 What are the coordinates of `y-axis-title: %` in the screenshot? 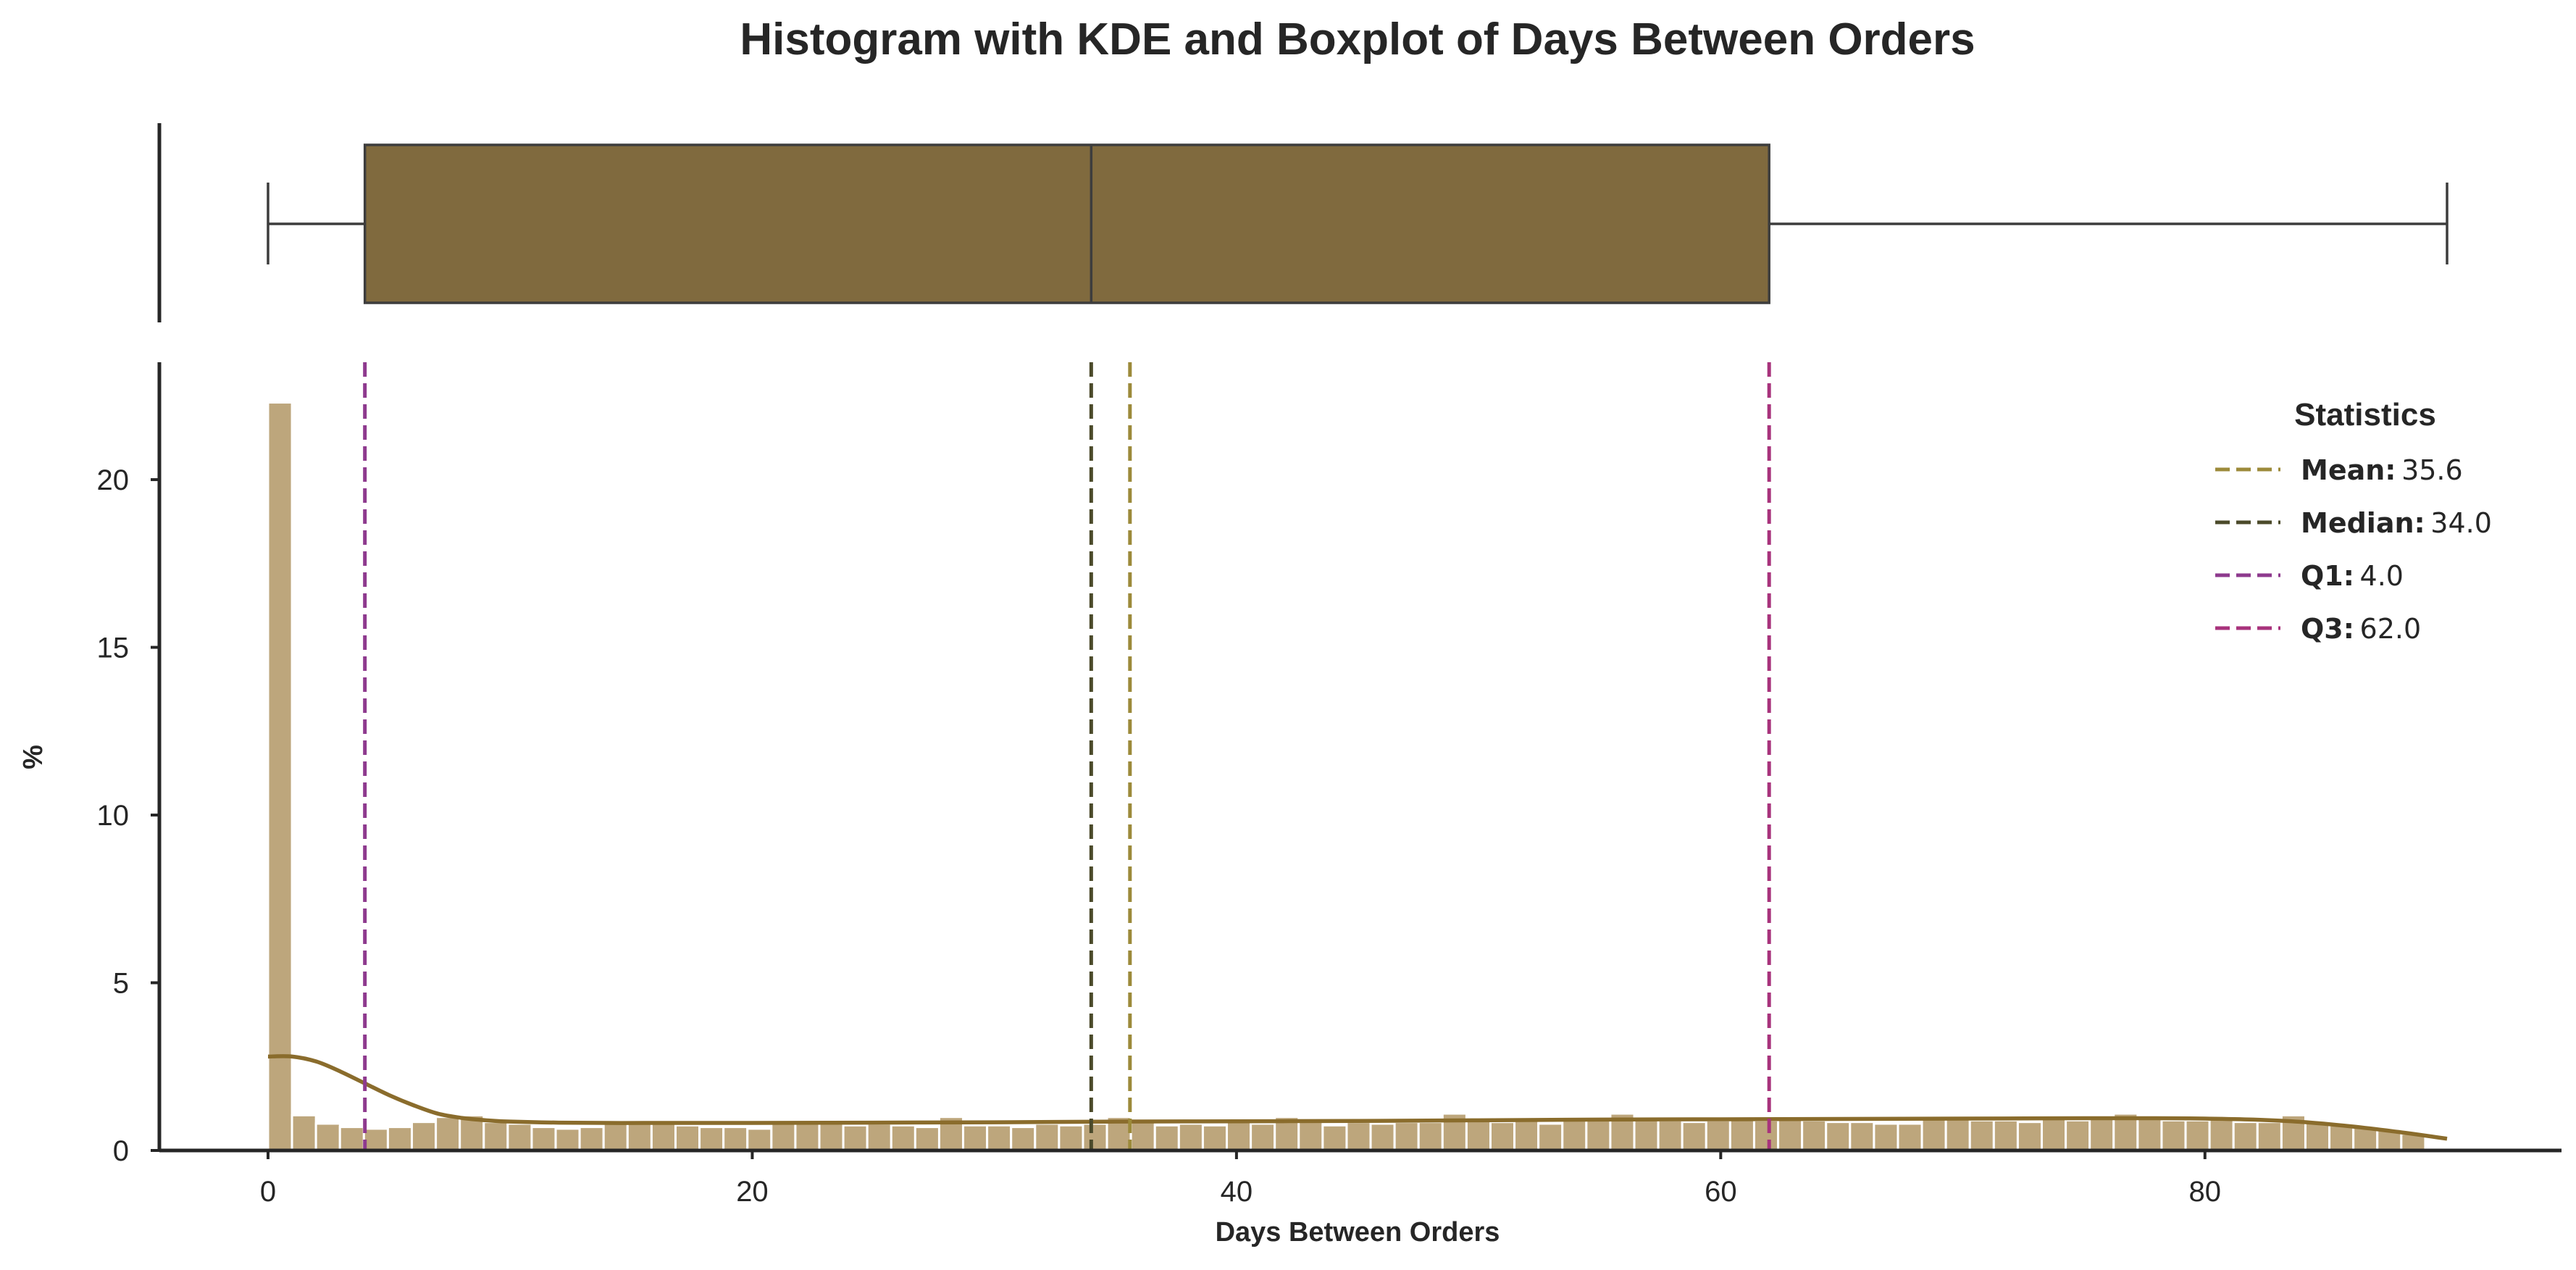 It's located at (33, 757).